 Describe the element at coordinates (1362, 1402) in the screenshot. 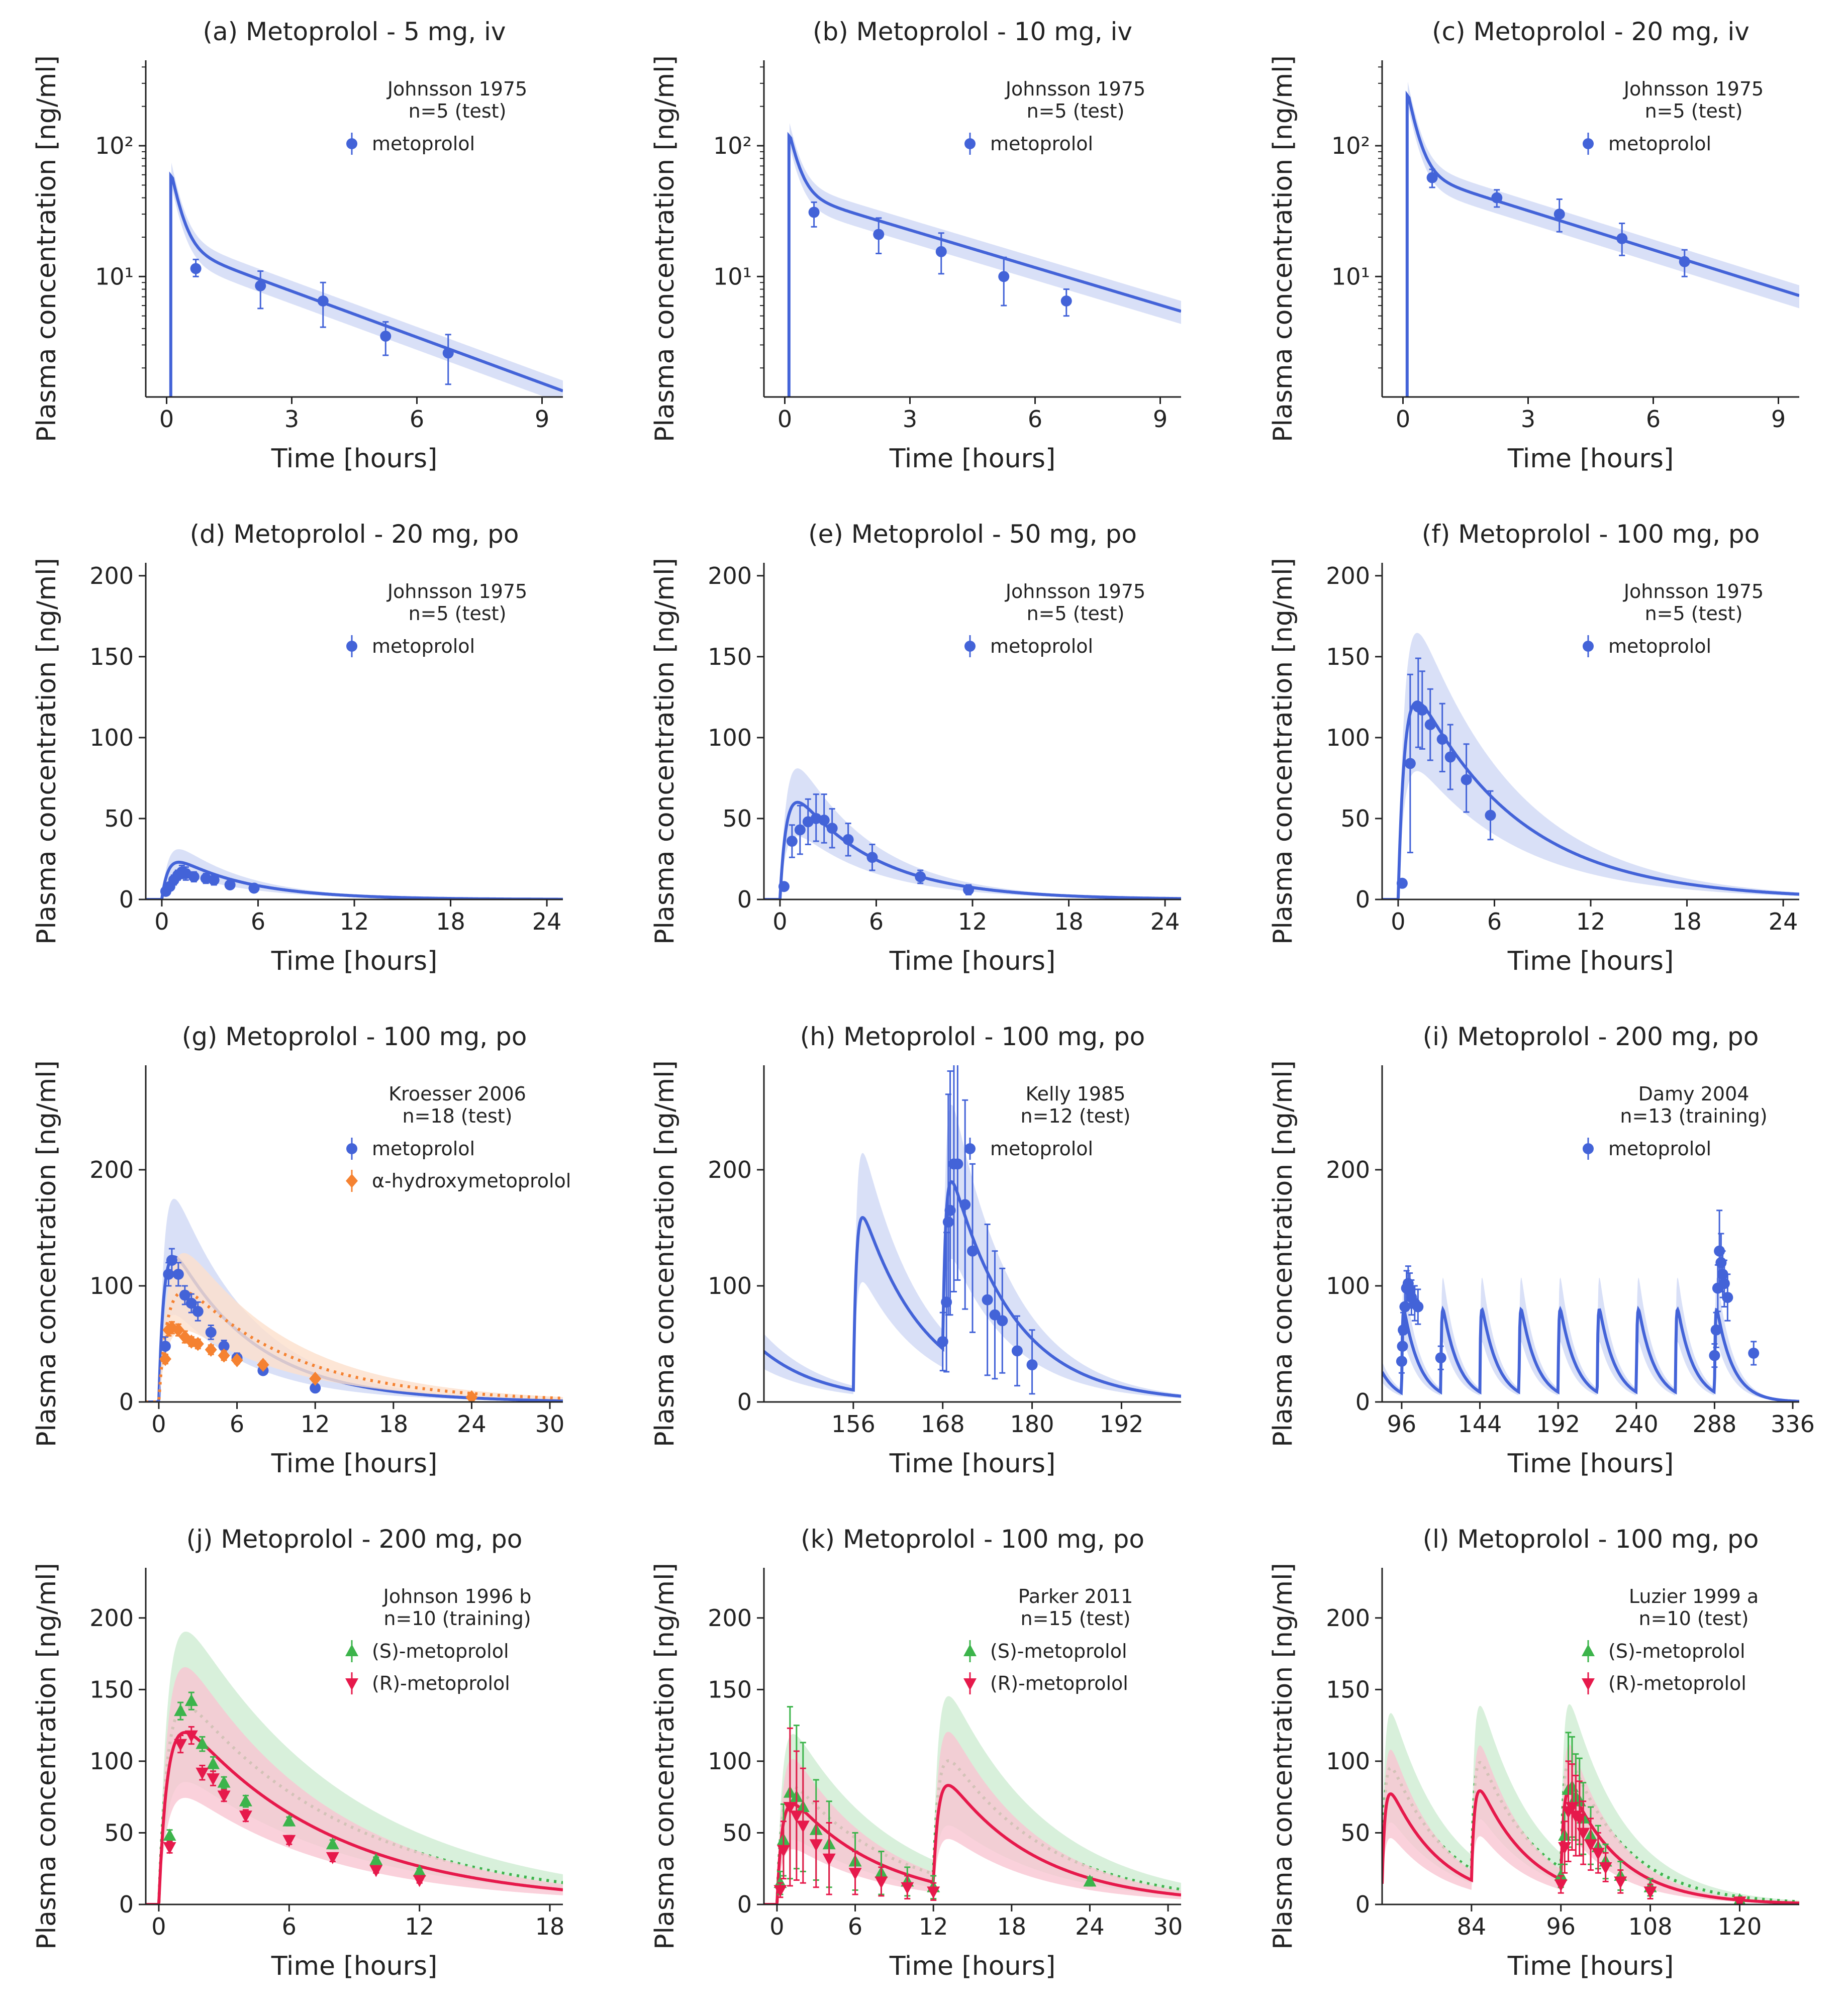

I see `y-tick-label: 0` at that location.